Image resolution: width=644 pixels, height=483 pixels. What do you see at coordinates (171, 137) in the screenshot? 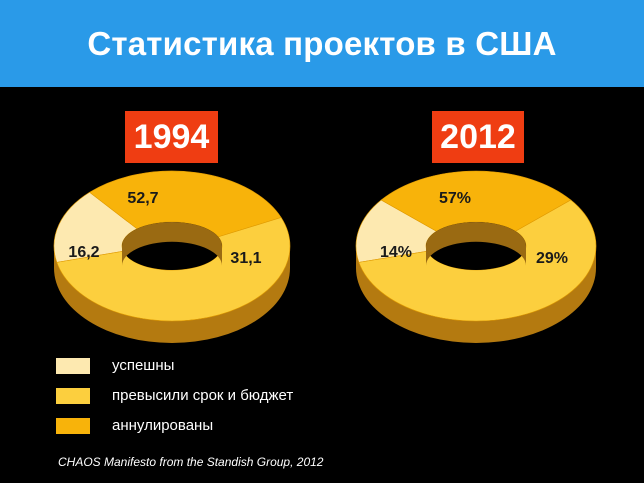
I see `year-badge-1994: 1994` at bounding box center [171, 137].